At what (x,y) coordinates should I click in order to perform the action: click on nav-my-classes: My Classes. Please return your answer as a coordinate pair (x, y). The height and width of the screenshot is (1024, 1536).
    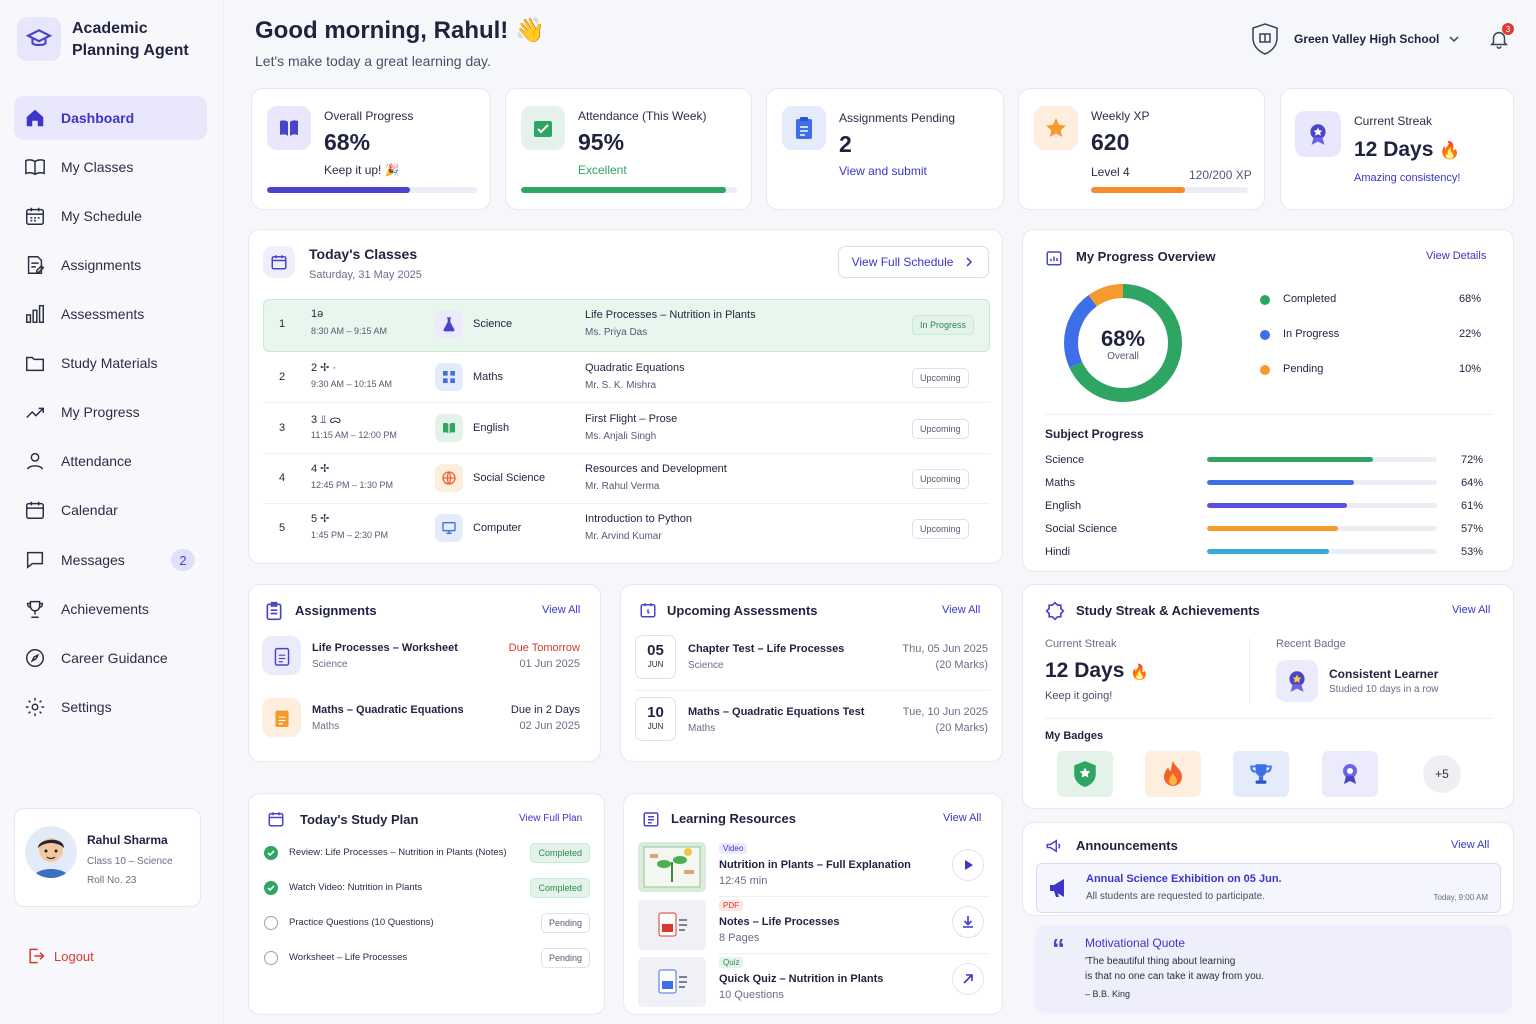
    Looking at the image, I should click on (110, 167).